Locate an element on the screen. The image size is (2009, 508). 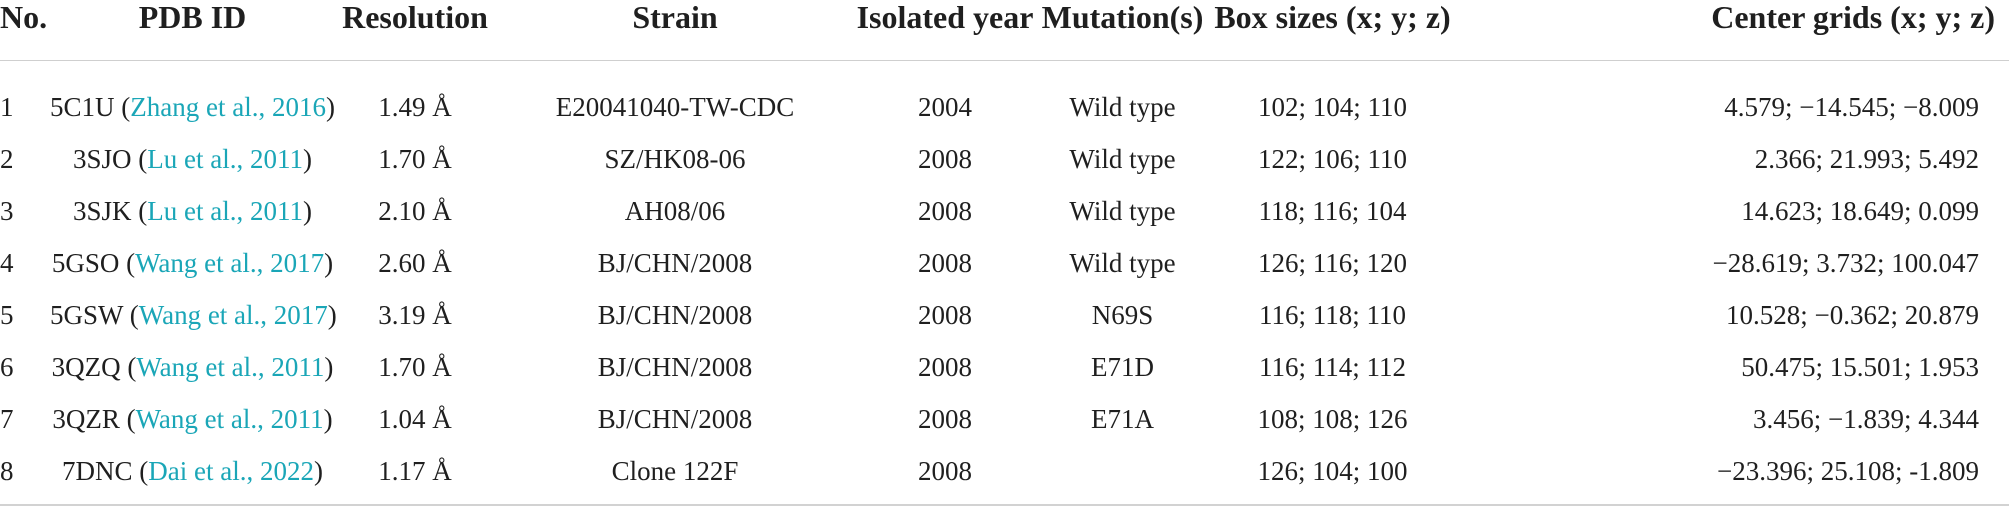
row-number: 8 is located at coordinates (7, 470).